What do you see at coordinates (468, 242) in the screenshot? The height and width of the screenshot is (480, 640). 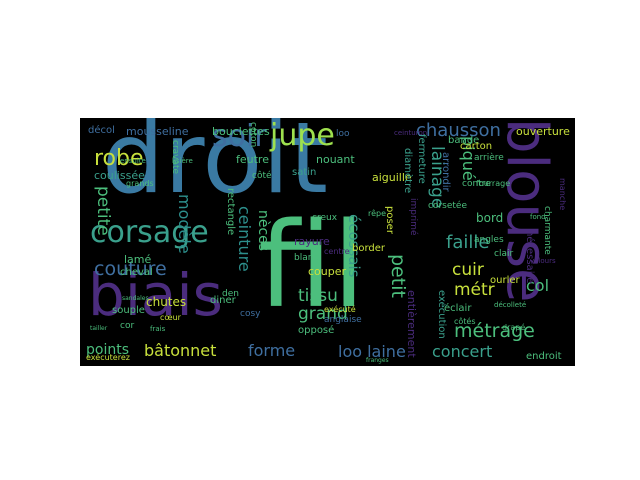 I see `word-16: faille` at bounding box center [468, 242].